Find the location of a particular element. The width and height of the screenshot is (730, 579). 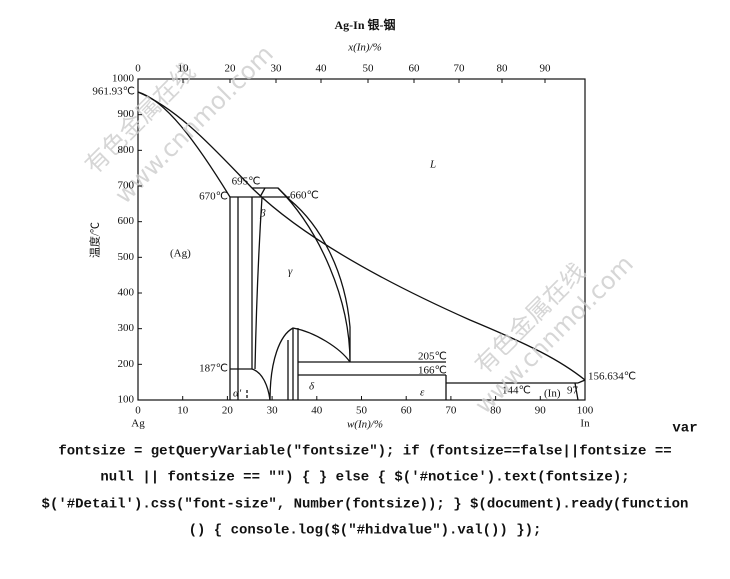

annotation: 660℃ is located at coordinates (304, 196).